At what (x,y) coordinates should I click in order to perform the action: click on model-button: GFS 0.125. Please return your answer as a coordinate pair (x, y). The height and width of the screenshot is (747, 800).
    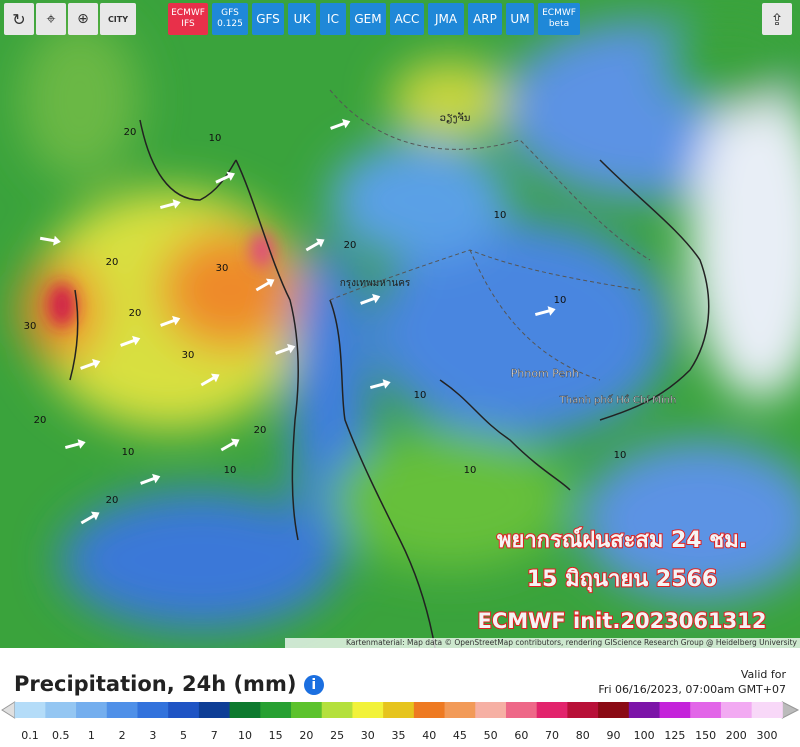
    Looking at the image, I should click on (230, 19).